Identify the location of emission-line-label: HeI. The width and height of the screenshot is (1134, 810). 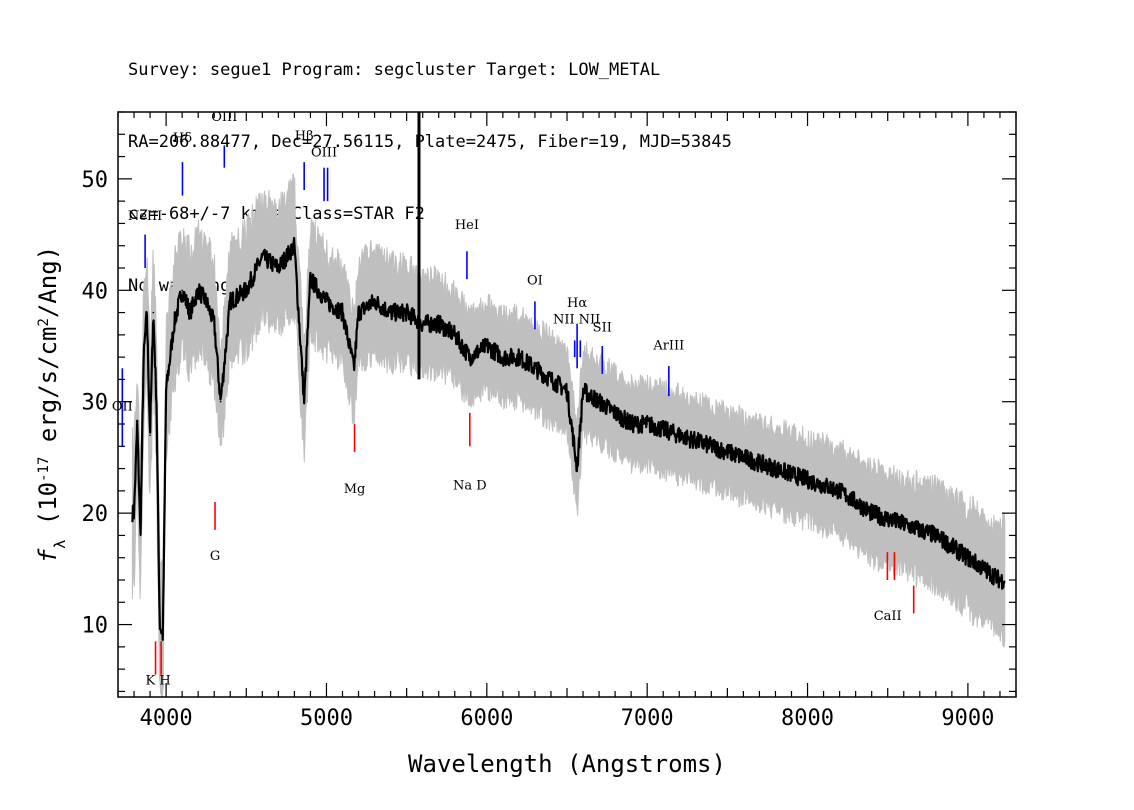
(467, 225).